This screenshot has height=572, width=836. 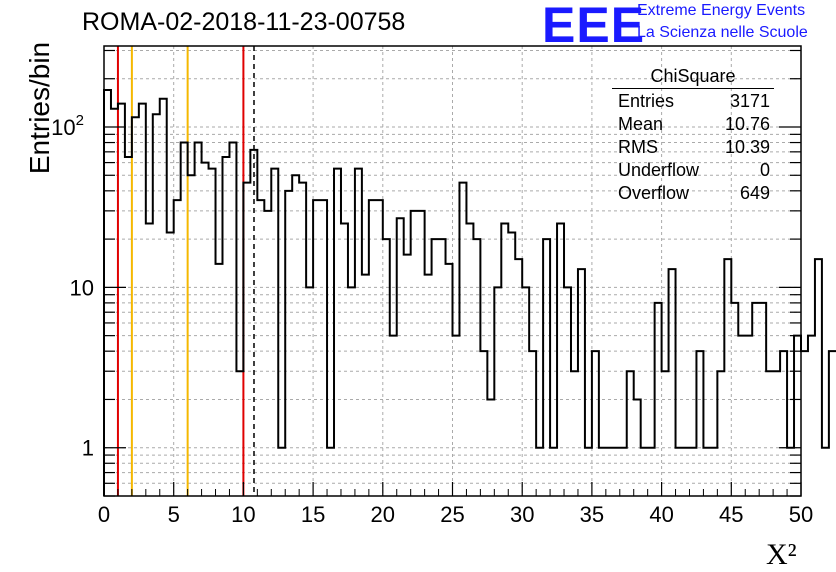 I want to click on logo-line-2: La Scienza nelle Scuole, so click(x=722, y=32).